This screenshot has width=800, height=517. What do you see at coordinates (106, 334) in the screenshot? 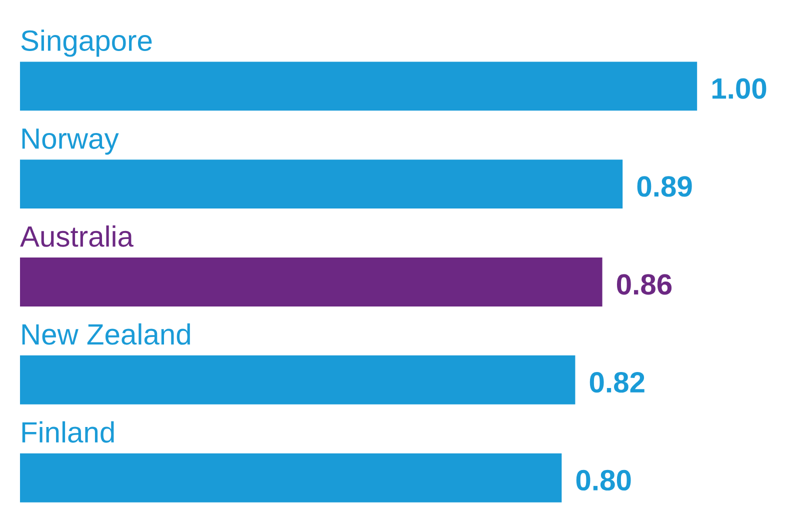
I see `y-tick-label: New Zealand` at bounding box center [106, 334].